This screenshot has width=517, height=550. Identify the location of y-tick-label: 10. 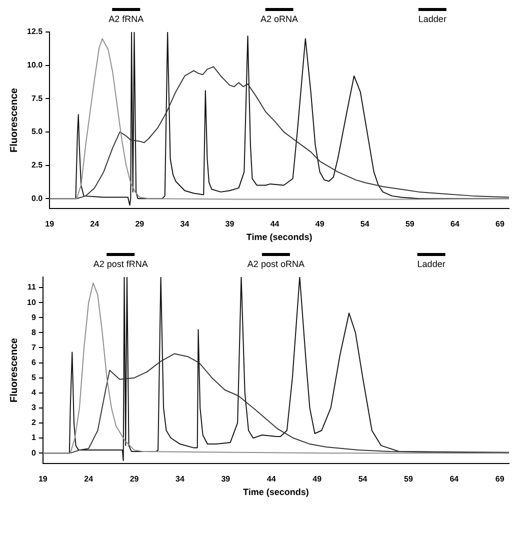
(31, 302).